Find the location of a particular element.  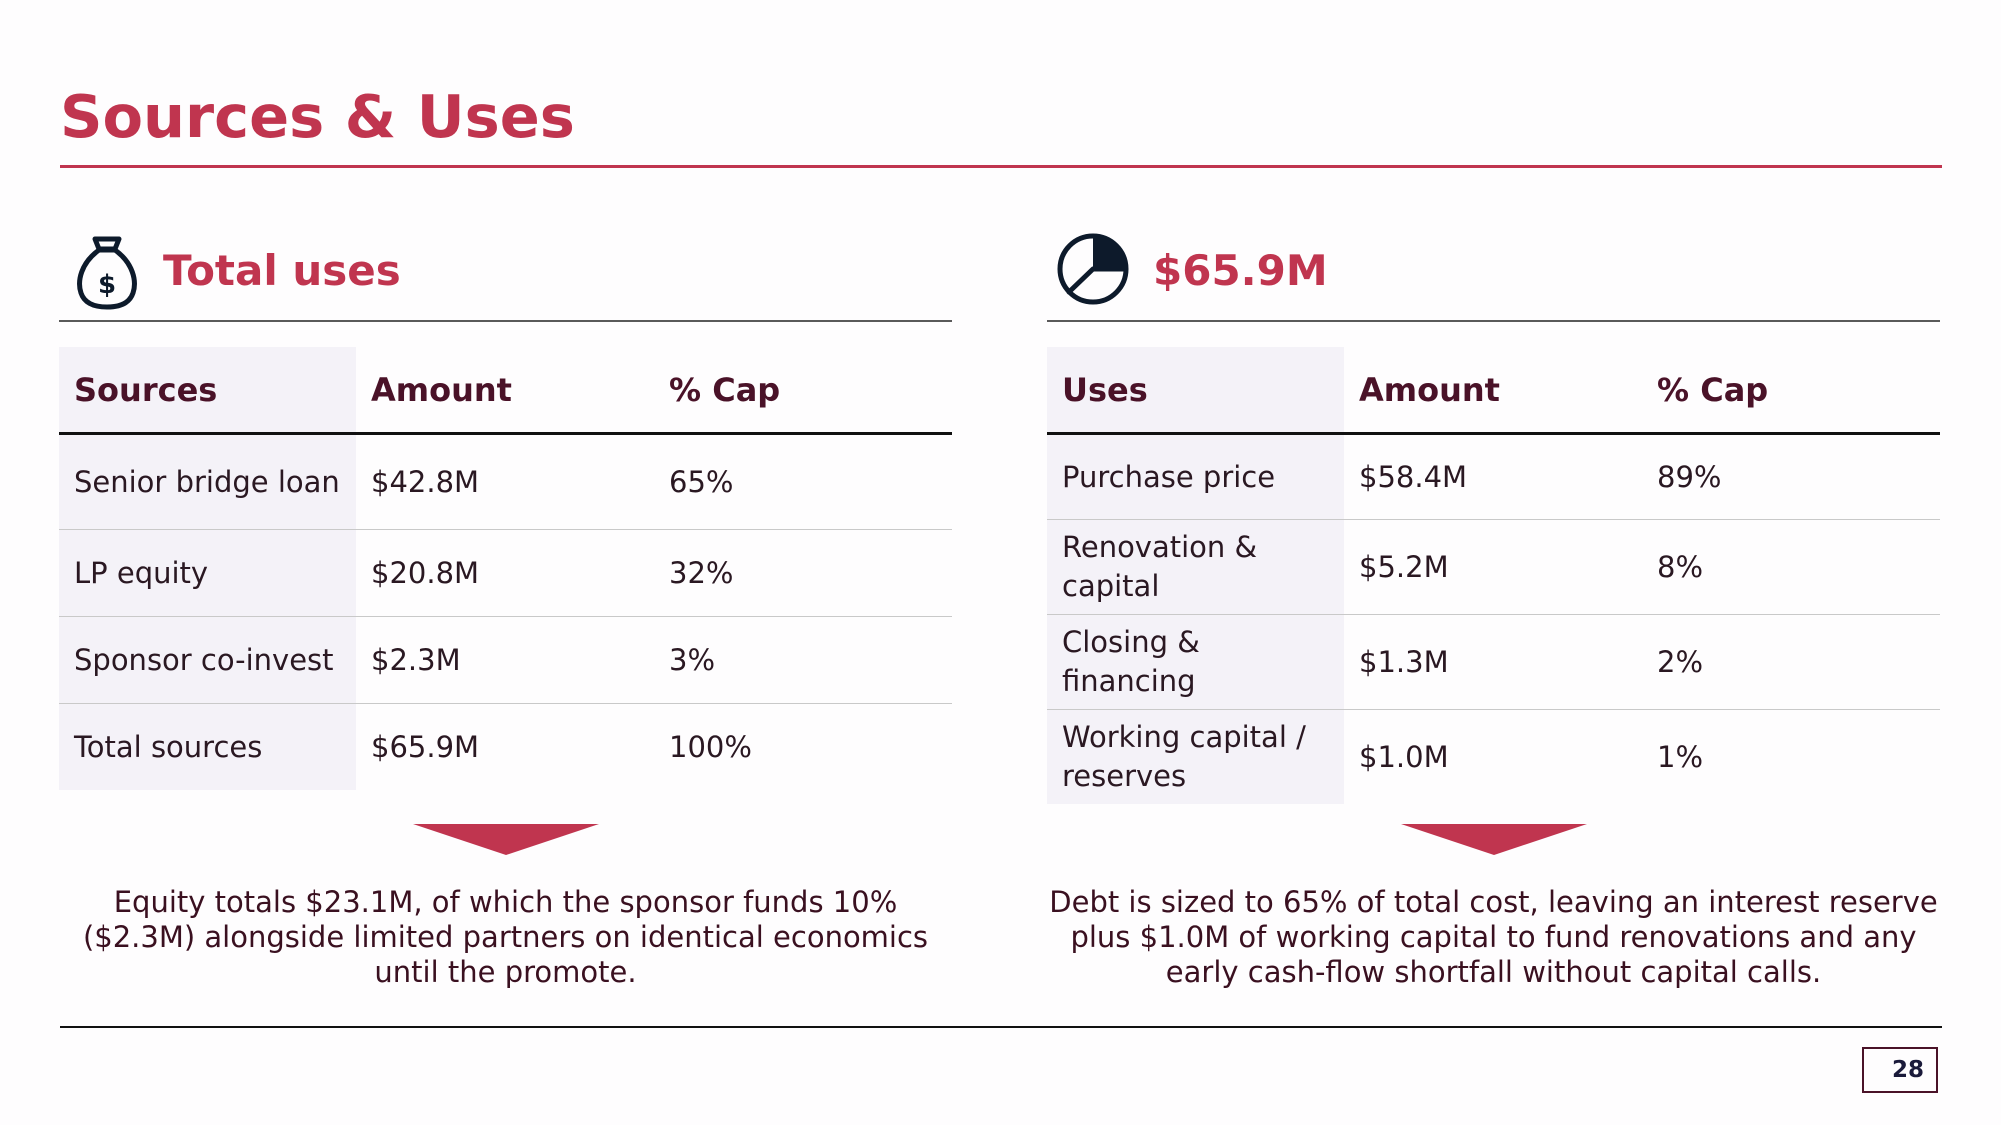

table-cell: Working capital / reserves is located at coordinates (1195, 756).